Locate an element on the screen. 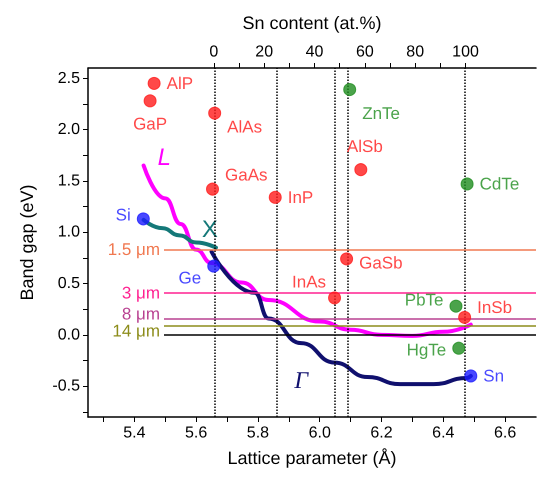  x-axis-title: Lattice parameter (Å) is located at coordinates (312, 458).